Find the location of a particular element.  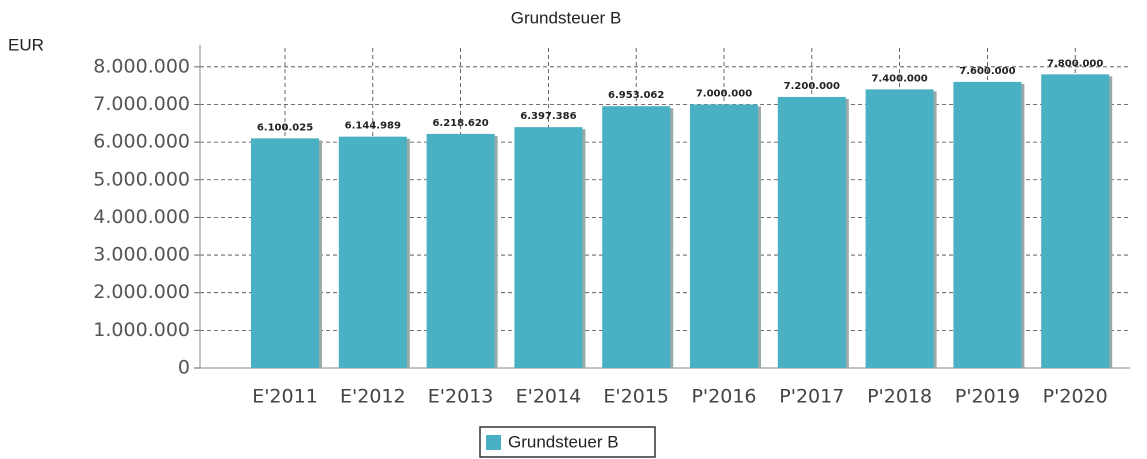

value-label: 7.400.000 is located at coordinates (899, 78).